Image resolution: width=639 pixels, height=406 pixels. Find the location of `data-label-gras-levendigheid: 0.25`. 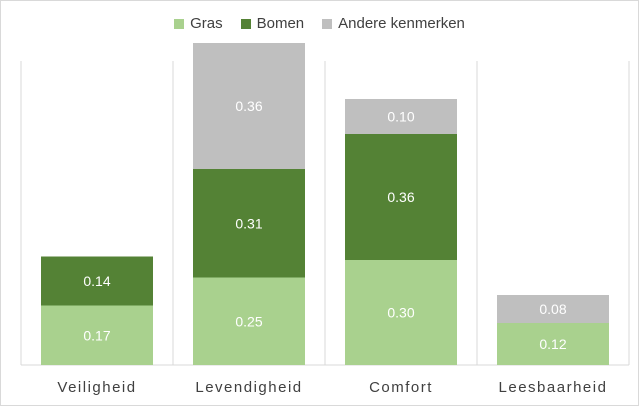

data-label-gras-levendigheid: 0.25 is located at coordinates (248, 321).